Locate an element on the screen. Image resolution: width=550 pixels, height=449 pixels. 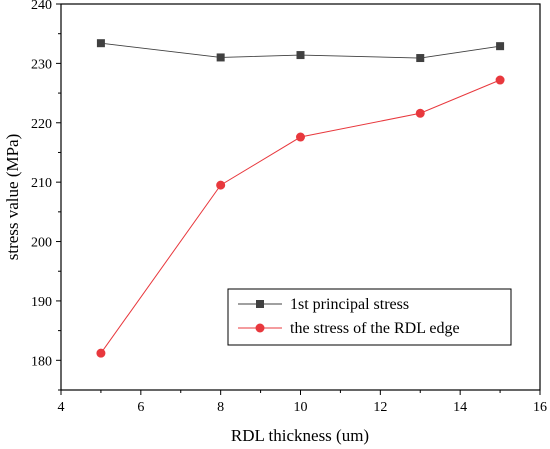
x-axis-ticks: 4 6 8 10 12 14 16 is located at coordinates (302, 402).